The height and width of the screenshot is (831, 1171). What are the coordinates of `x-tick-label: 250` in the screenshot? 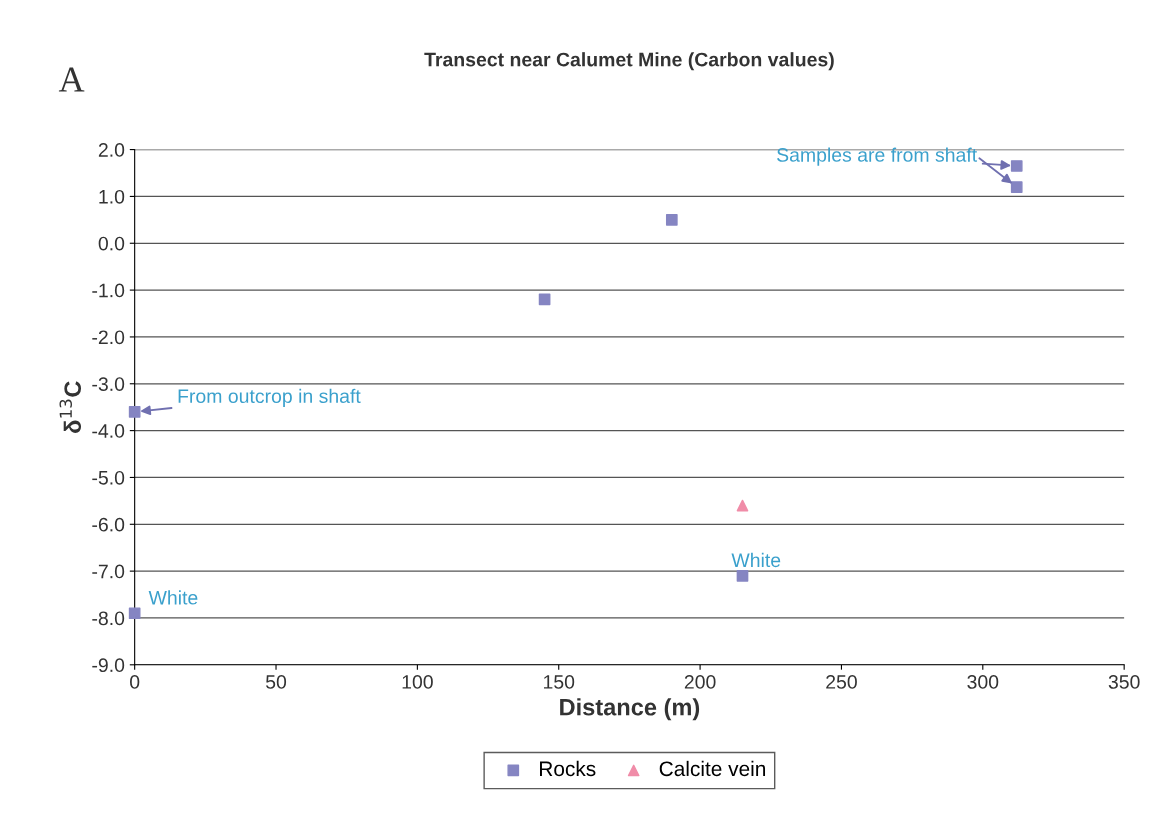 It's located at (841, 682).